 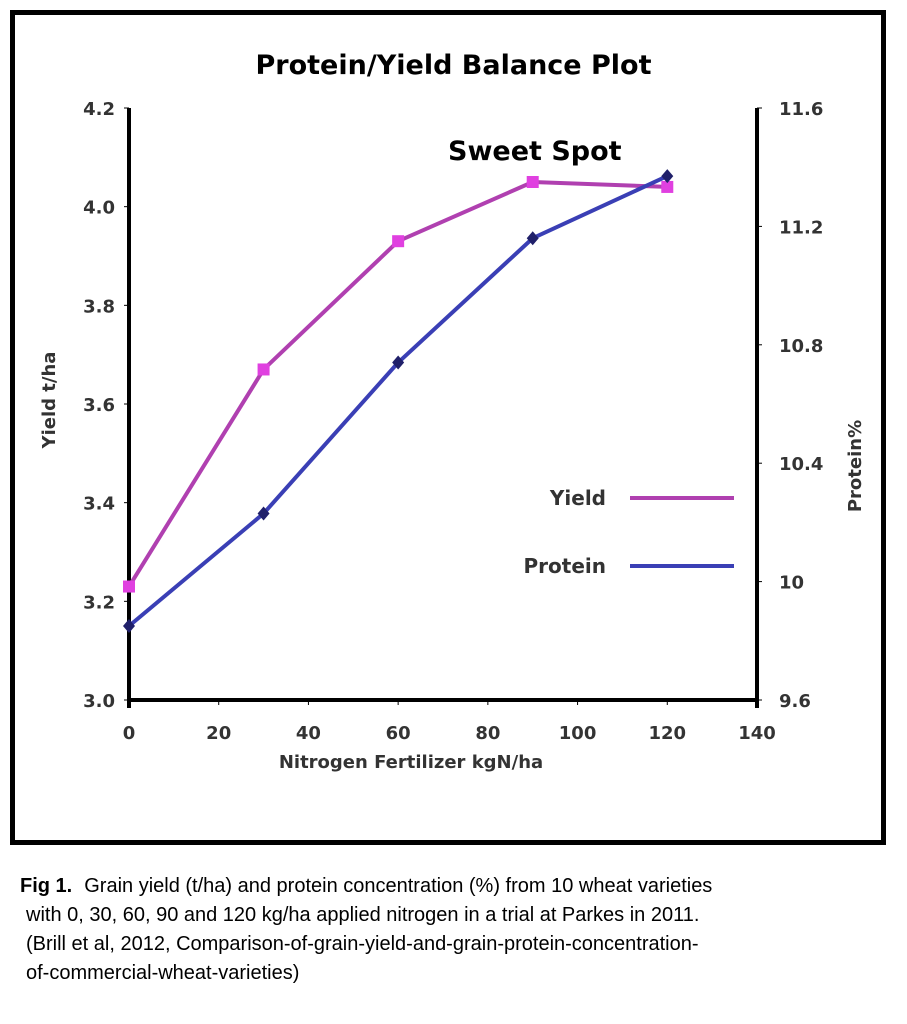 I want to click on x-tick-label: 20, so click(x=218, y=733).